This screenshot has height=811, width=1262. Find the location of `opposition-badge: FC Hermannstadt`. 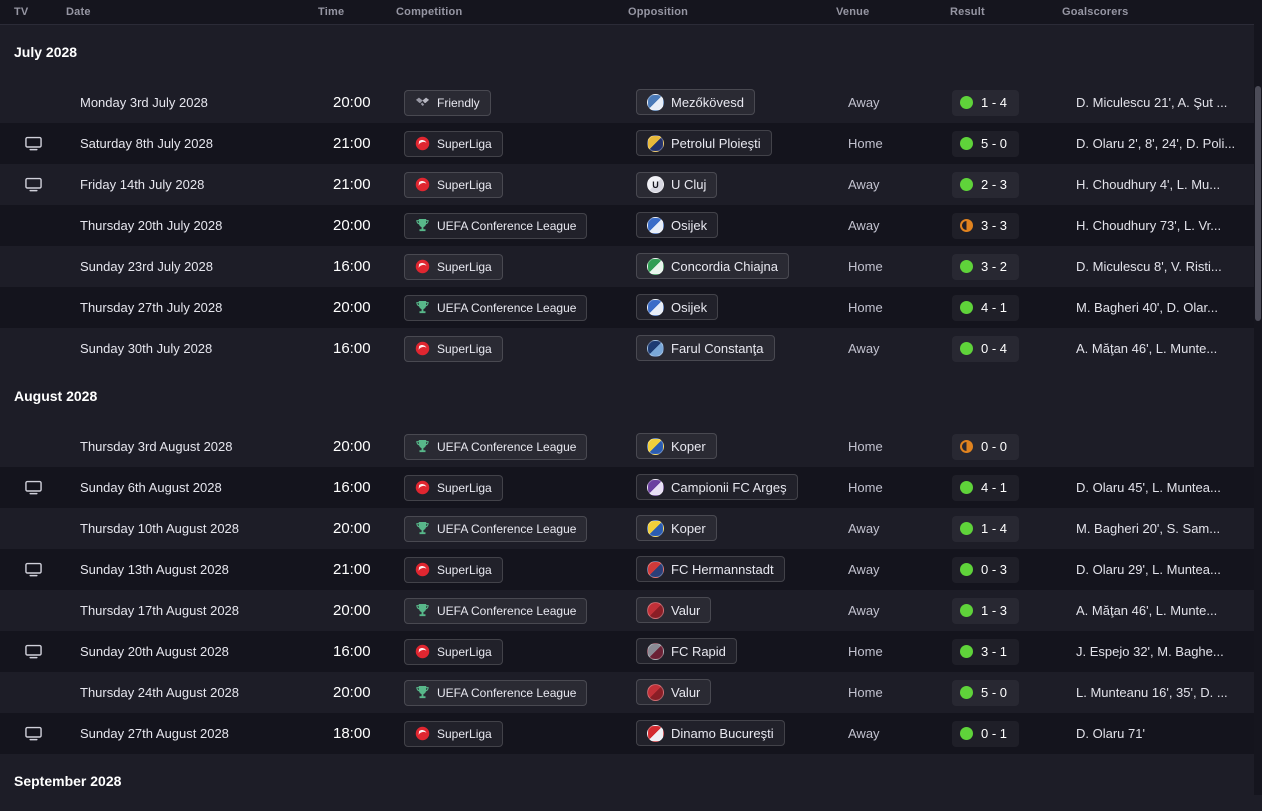

opposition-badge: FC Hermannstadt is located at coordinates (710, 569).